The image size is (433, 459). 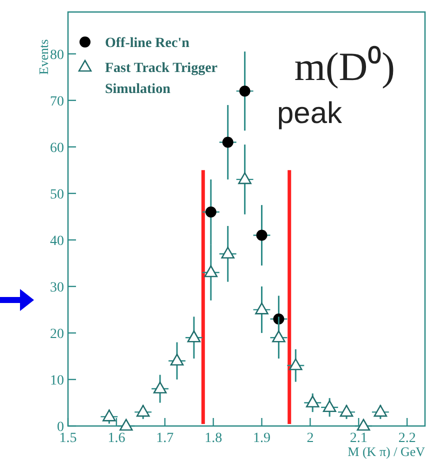 What do you see at coordinates (310, 438) in the screenshot?
I see `x-tick-label: 2` at bounding box center [310, 438].